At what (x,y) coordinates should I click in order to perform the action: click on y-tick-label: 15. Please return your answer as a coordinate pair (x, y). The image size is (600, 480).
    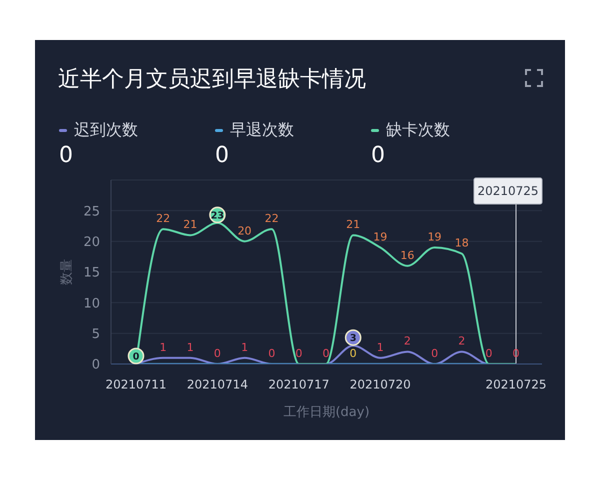
    Looking at the image, I should click on (91, 273).